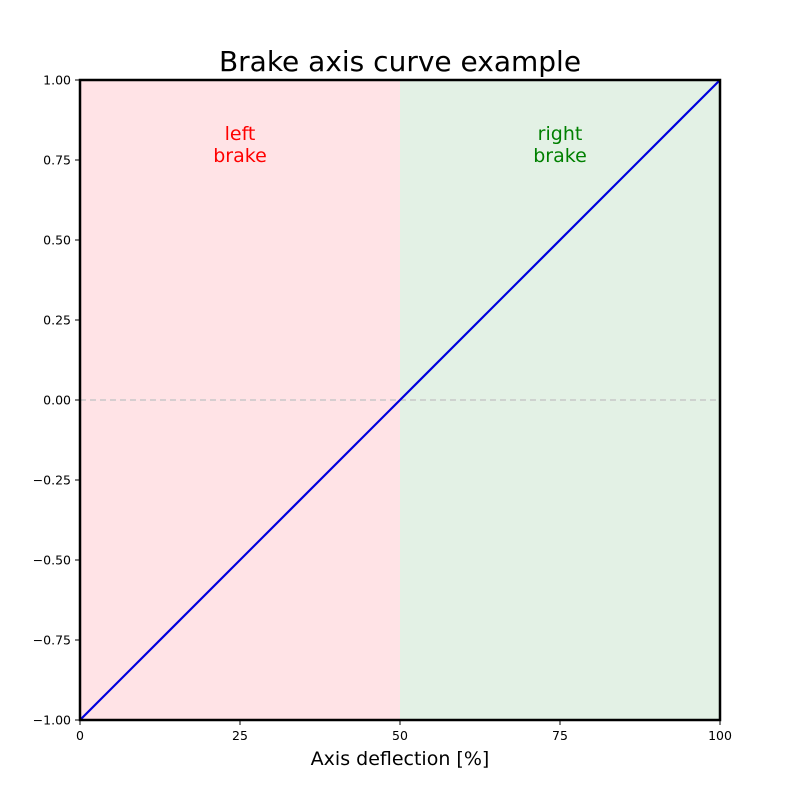 The image size is (800, 800). Describe the element at coordinates (57, 240) in the screenshot. I see `y-tick-label: 0.50` at that location.